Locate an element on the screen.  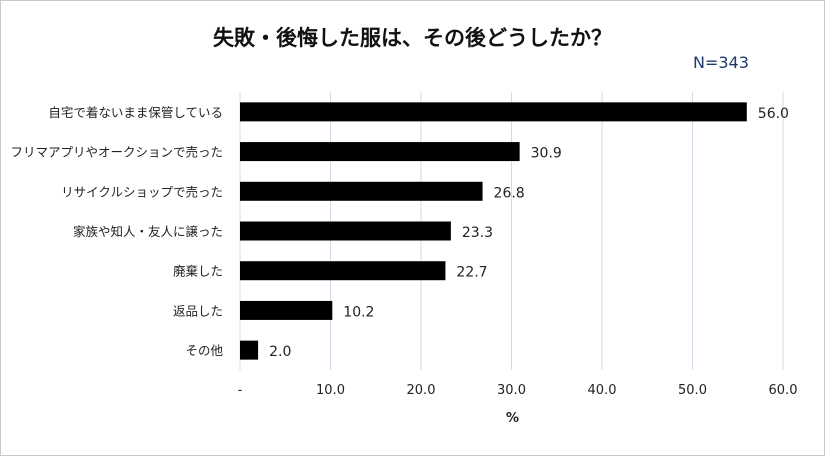
value-label: 56.0 is located at coordinates (773, 114).